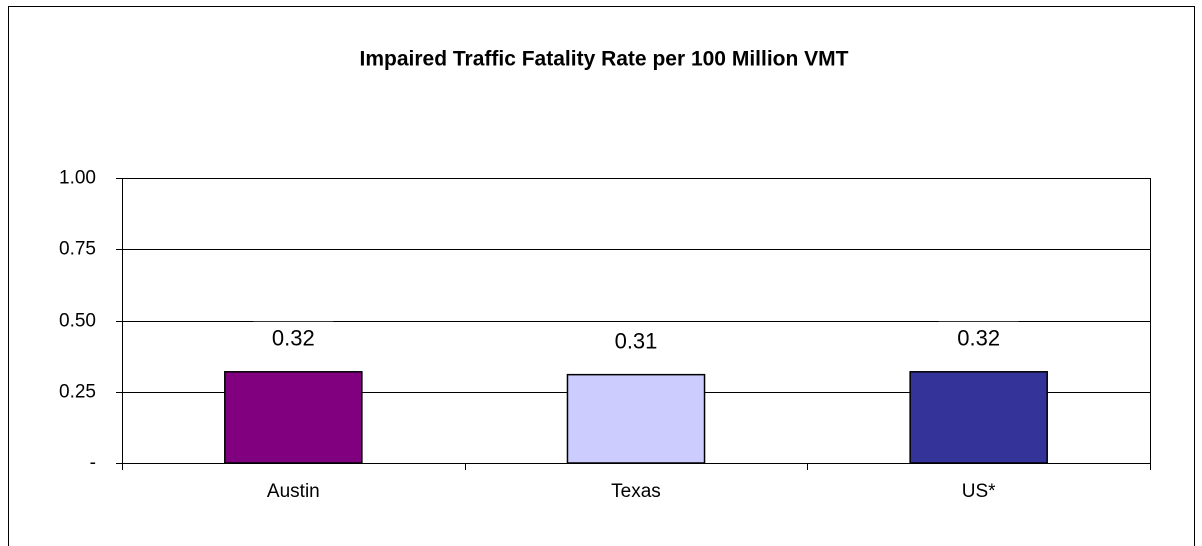  I want to click on y-tick-label: -, so click(93, 463).